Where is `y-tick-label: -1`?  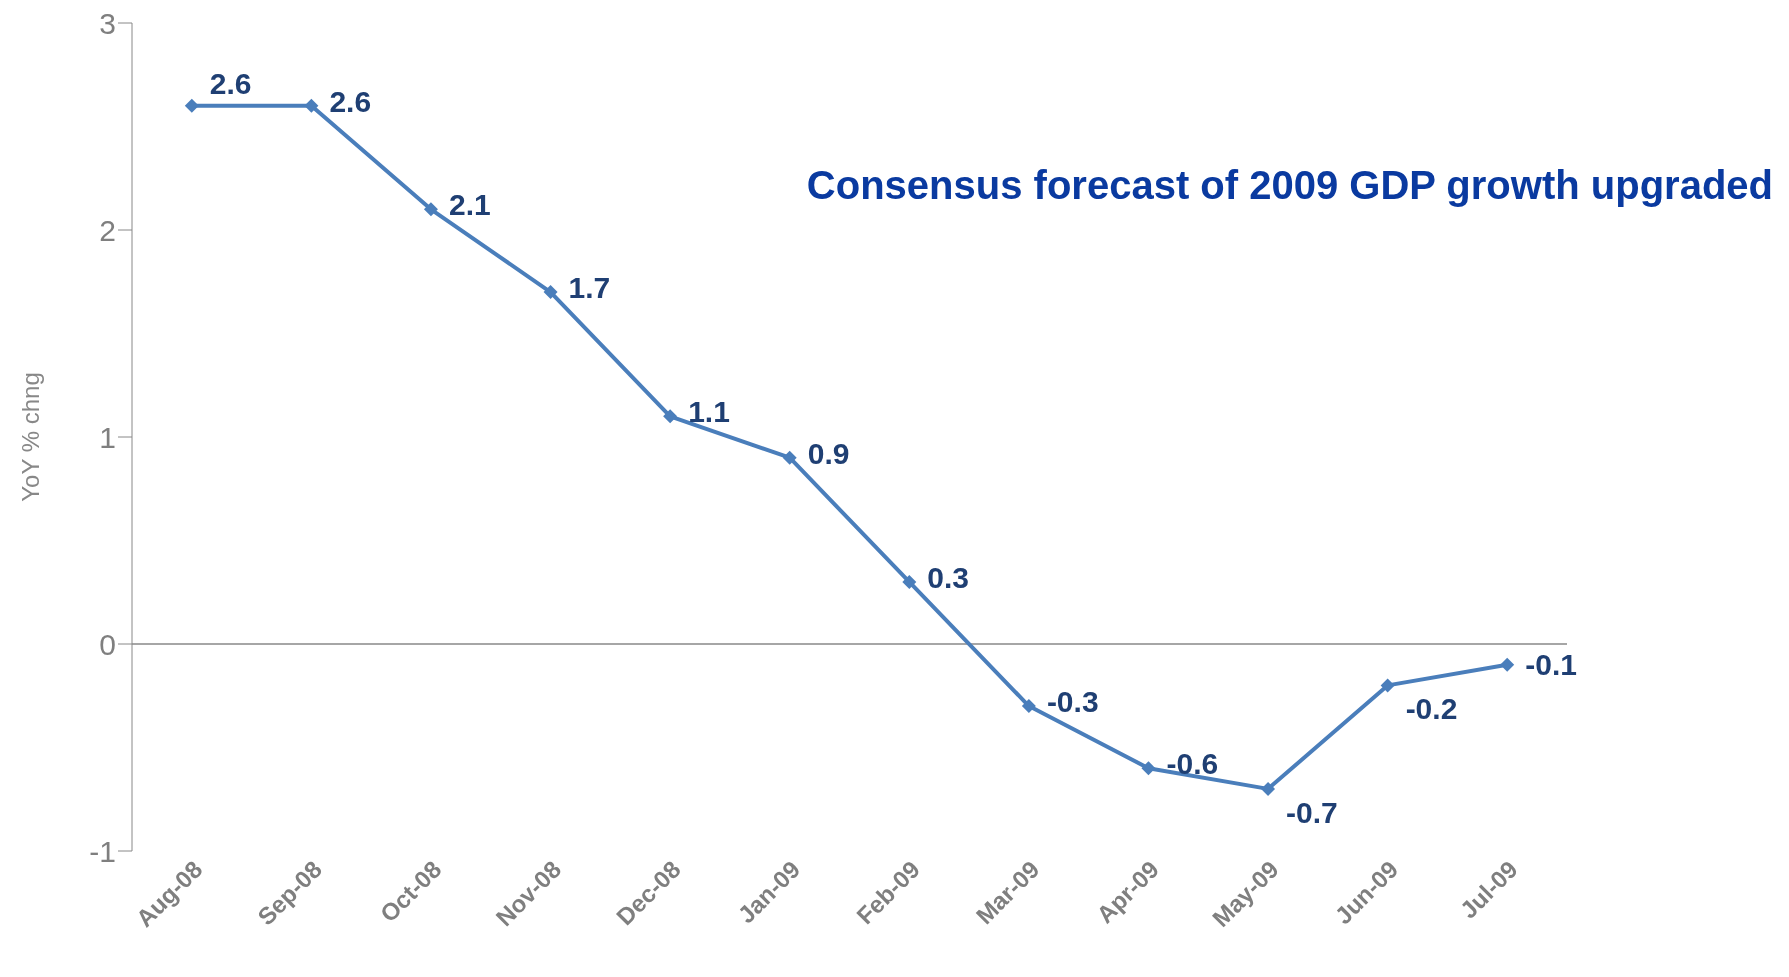
y-tick-label: -1 is located at coordinates (102, 851).